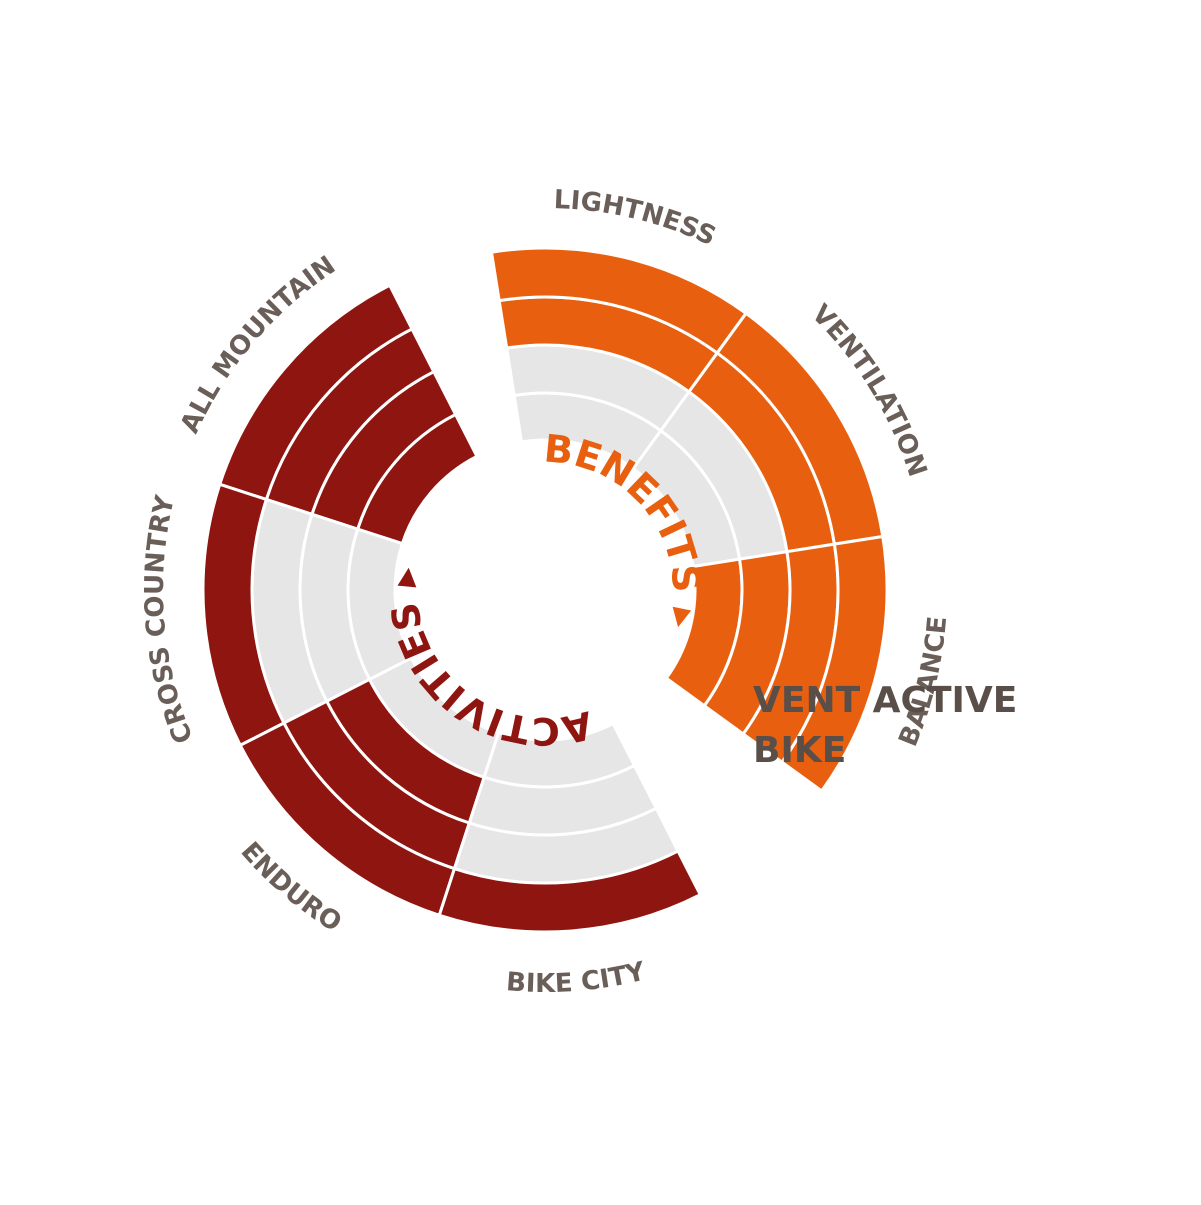 This screenshot has width=1201, height=1205. I want to click on benefits-label-lightness: LIGHTNESS, so click(636, 218).